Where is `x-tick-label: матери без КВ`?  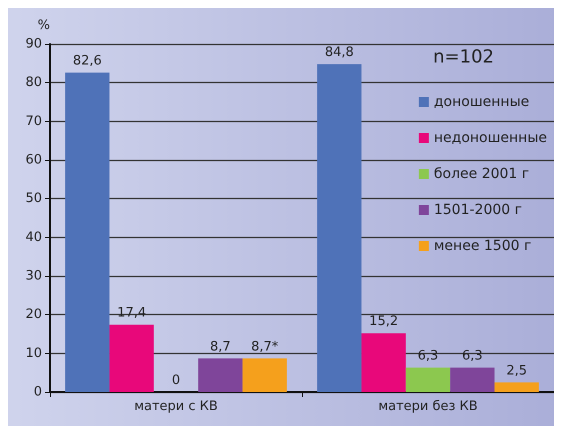
x-tick-label: матери без КВ is located at coordinates (428, 406).